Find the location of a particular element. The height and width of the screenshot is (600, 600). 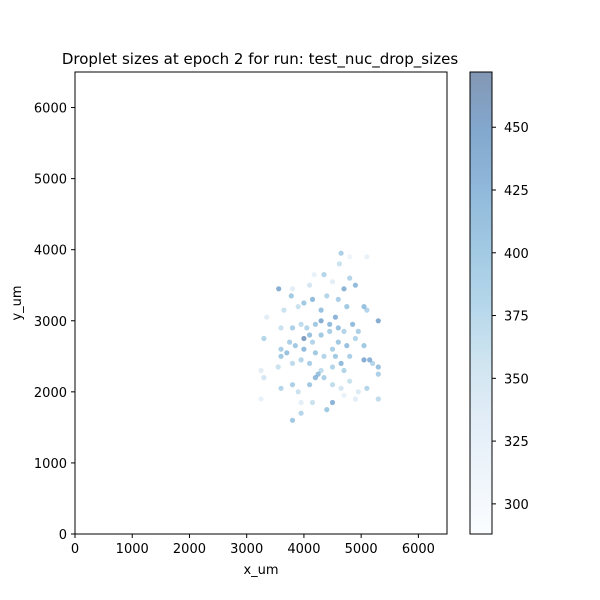

y-tick-label: 6000 is located at coordinates (50, 109).